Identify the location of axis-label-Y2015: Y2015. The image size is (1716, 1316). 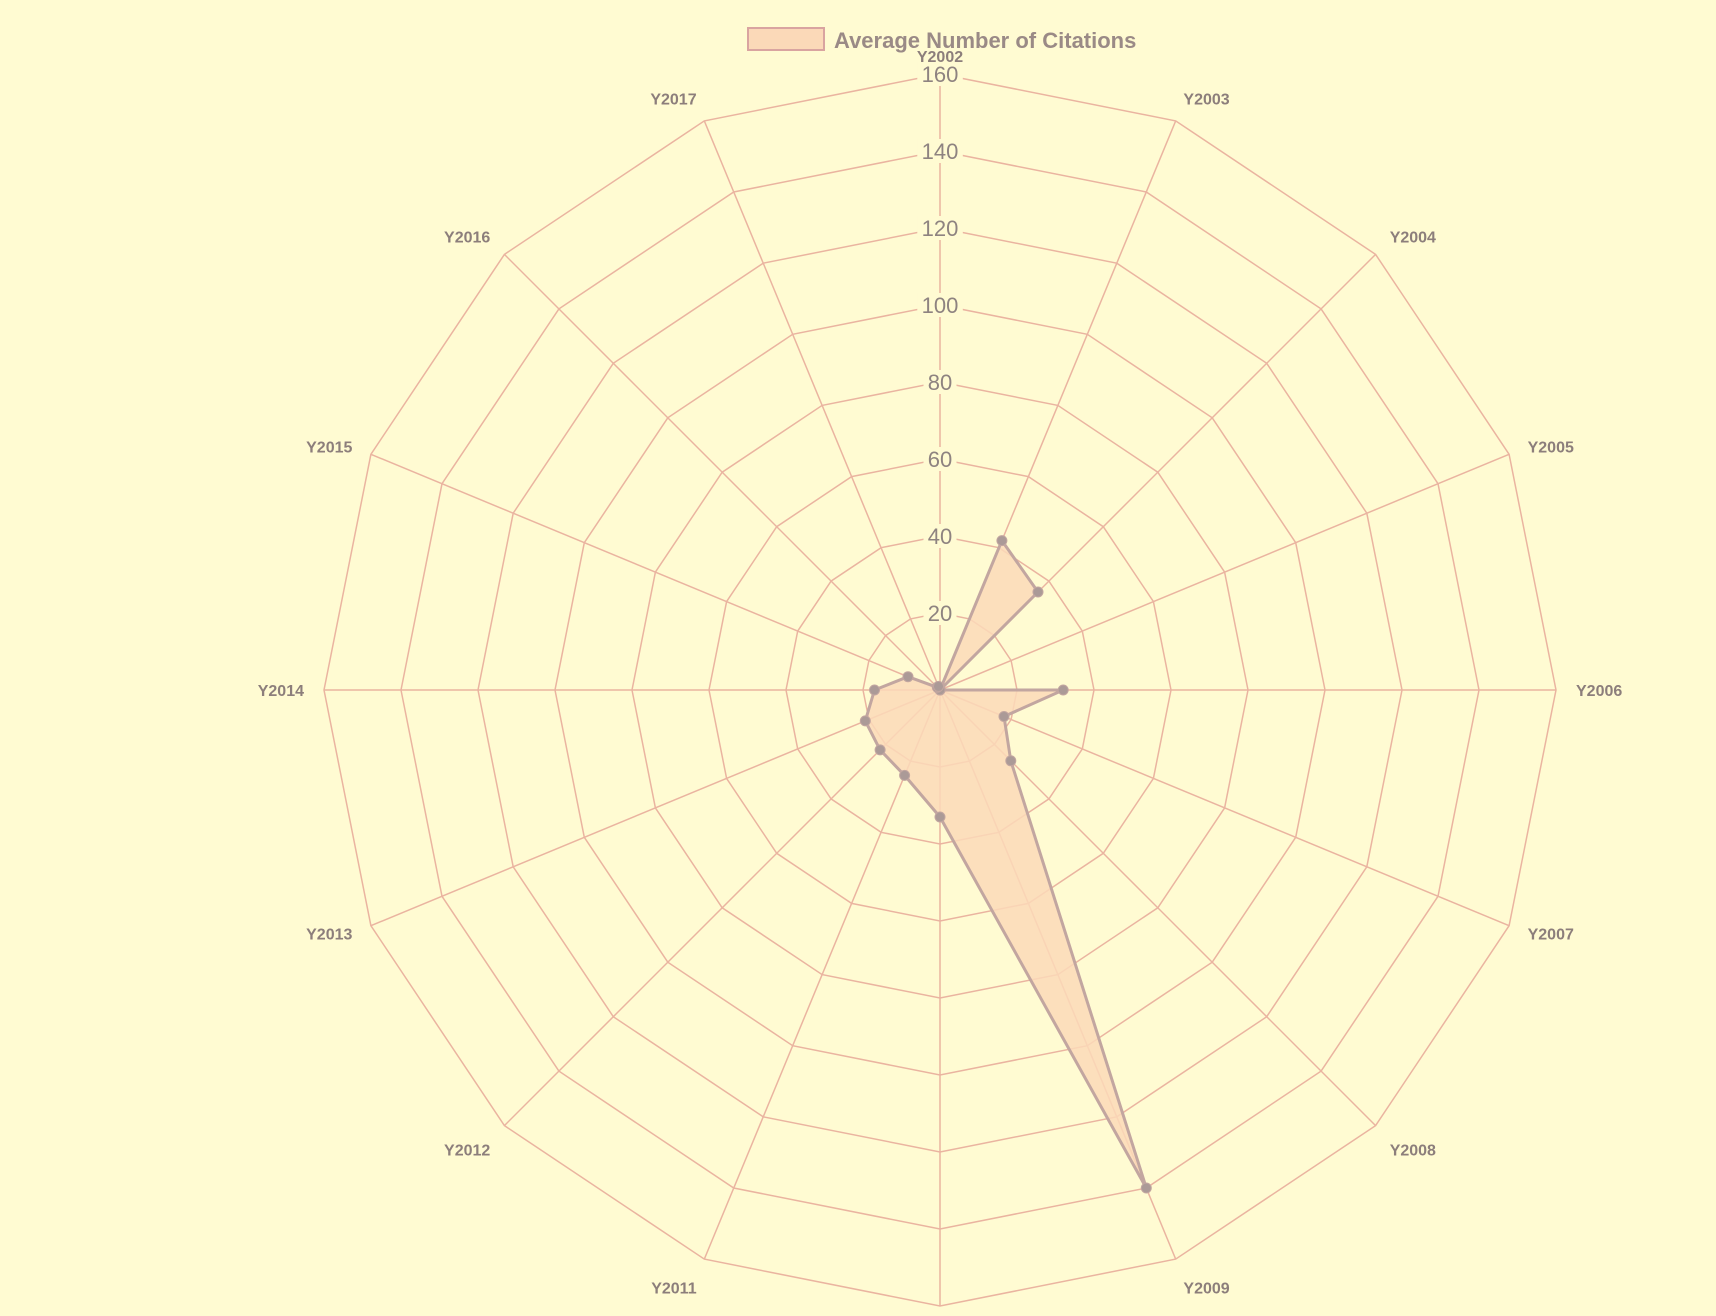
(329, 448).